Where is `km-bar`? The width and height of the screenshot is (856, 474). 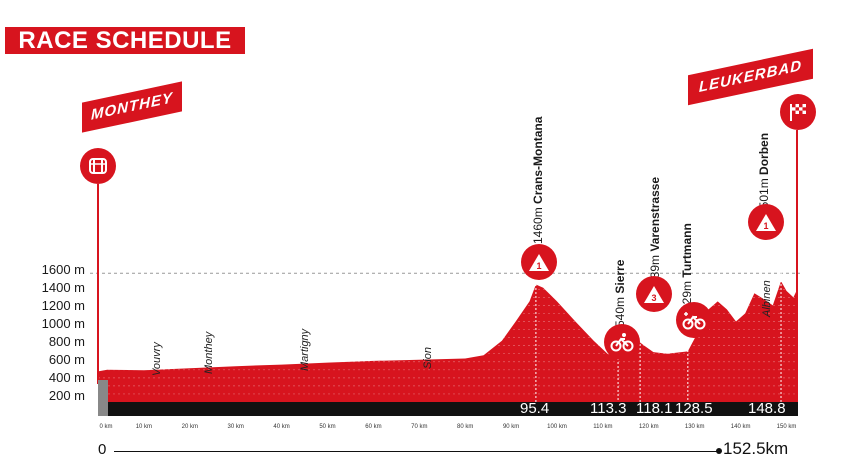 km-bar is located at coordinates (453, 409).